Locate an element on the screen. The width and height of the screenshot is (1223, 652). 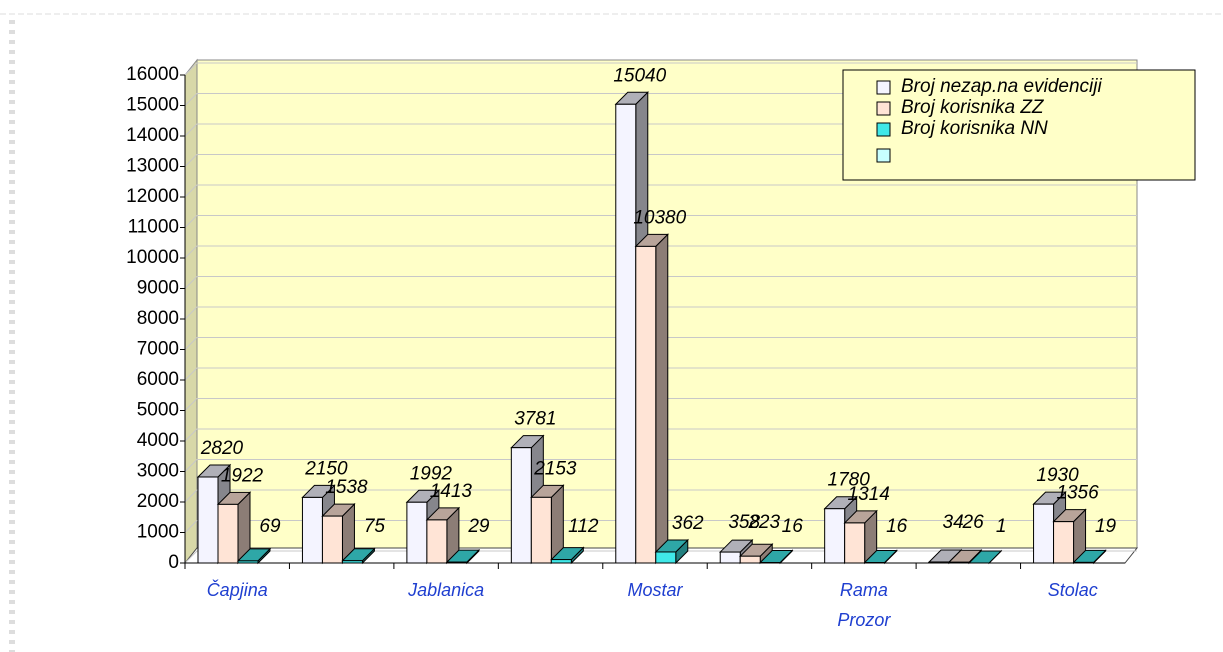
bar-side is located at coordinates (662, 399).